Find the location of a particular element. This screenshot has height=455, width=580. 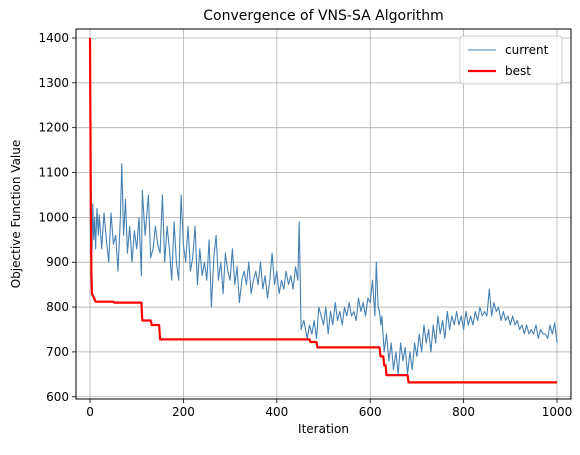

x-tick-label: 600 is located at coordinates (370, 412).